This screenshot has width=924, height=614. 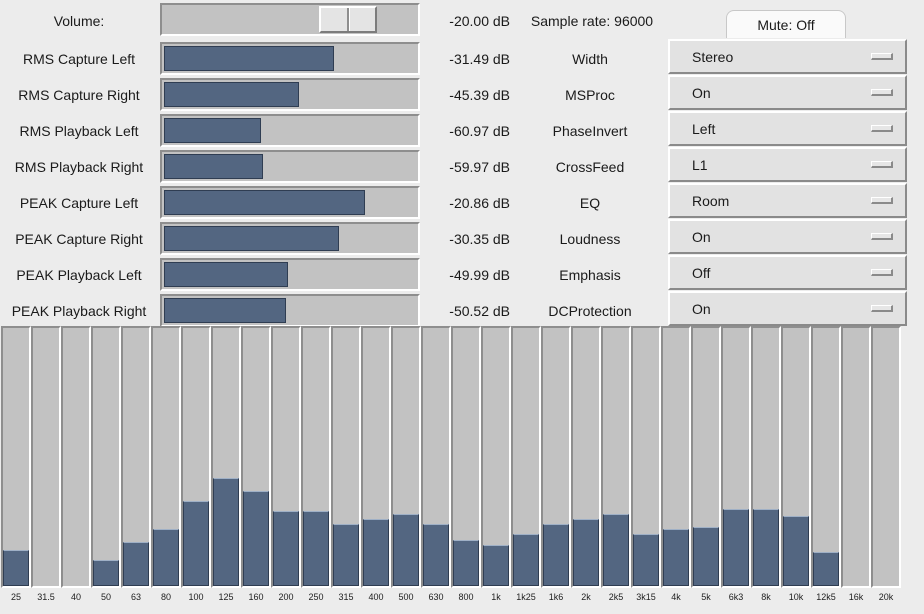 I want to click on option-label: MSProc, so click(x=590, y=95).